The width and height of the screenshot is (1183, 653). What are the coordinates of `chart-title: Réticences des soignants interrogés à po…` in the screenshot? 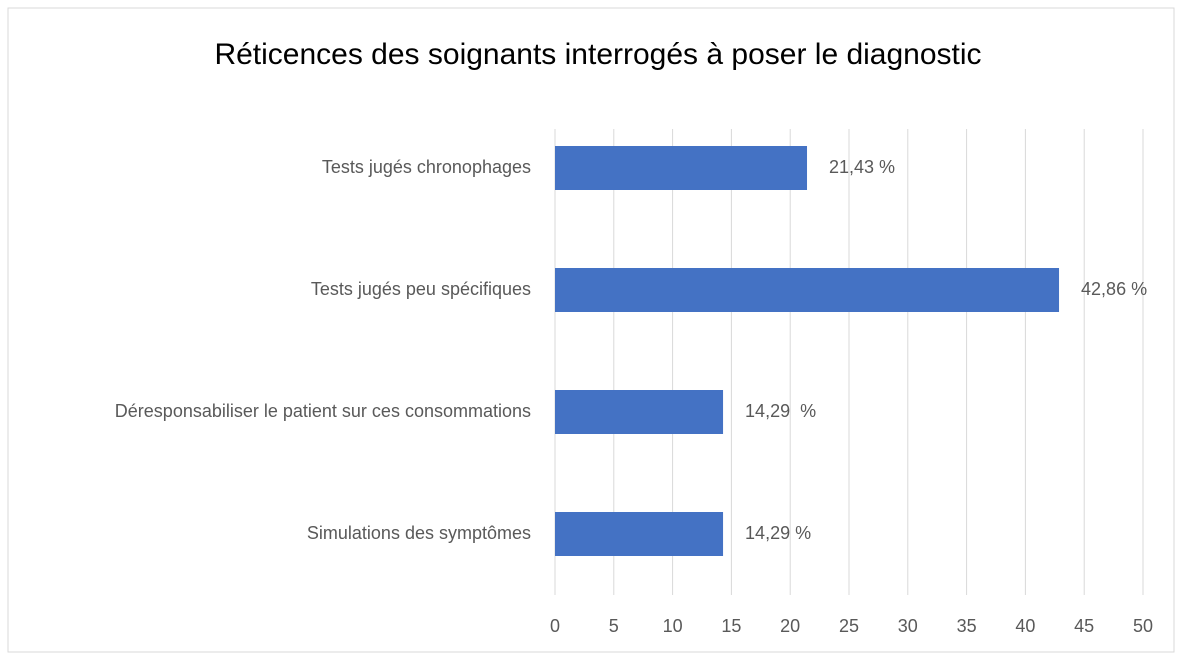 It's located at (597, 54).